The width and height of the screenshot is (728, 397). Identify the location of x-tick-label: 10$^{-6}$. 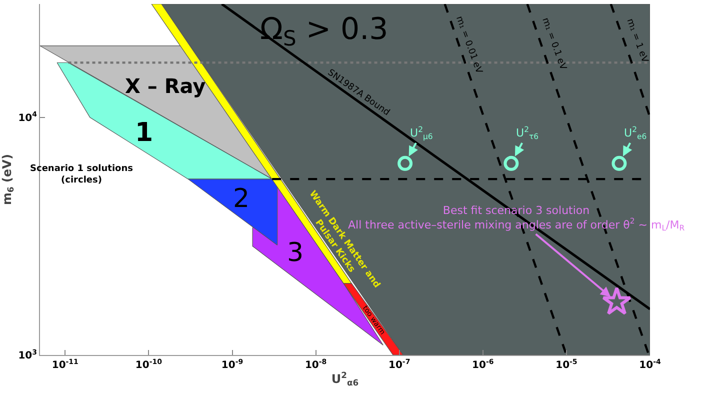
(483, 364).